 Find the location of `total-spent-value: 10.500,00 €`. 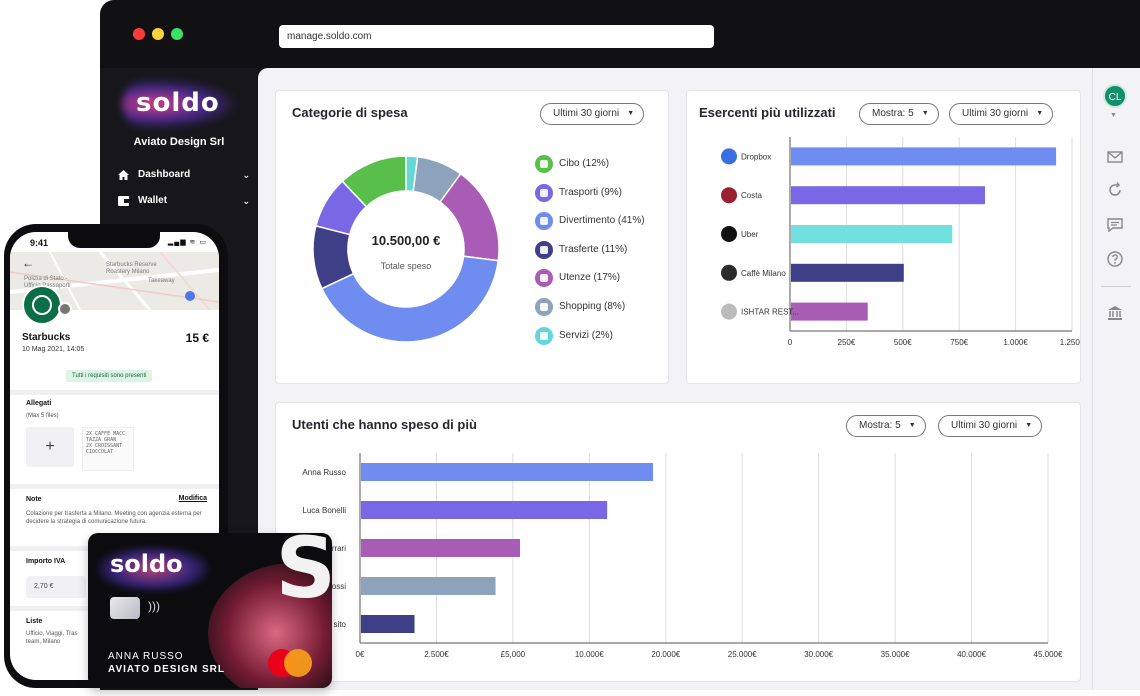

total-spent-value: 10.500,00 € is located at coordinates (406, 240).